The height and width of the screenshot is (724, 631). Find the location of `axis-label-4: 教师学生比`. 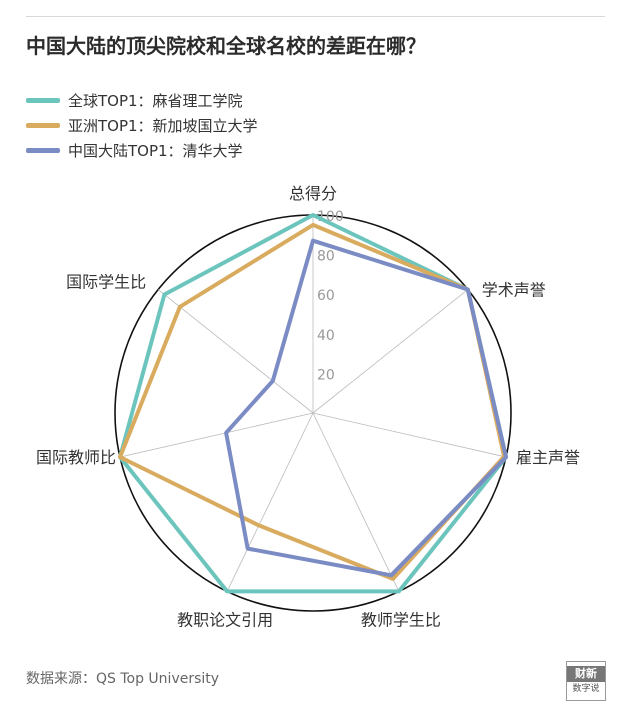

axis-label-4: 教师学生比 is located at coordinates (401, 619).